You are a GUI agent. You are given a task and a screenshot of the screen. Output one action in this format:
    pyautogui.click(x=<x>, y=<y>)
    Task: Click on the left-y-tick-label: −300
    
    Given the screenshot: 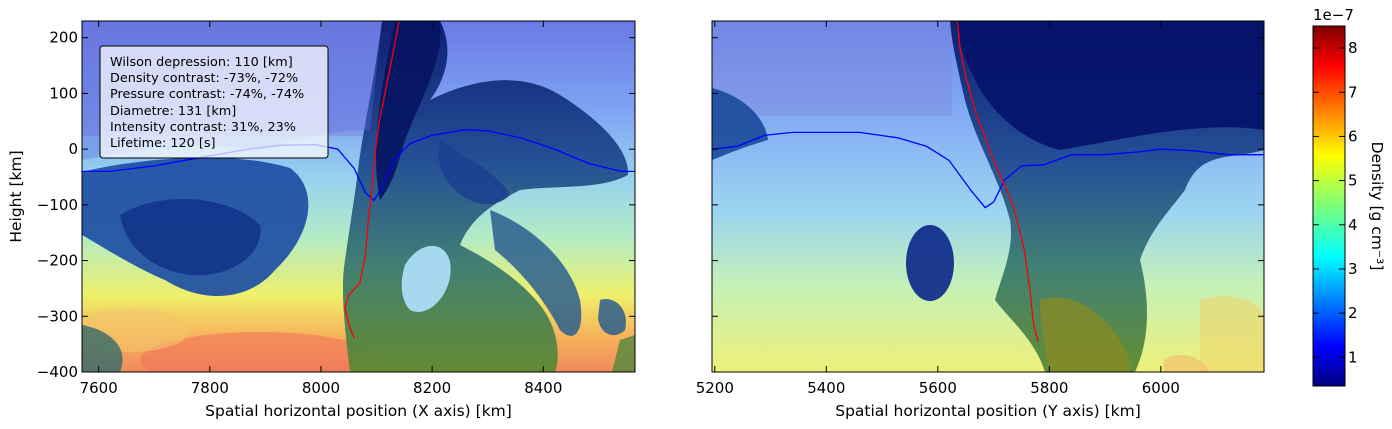 What is the action you would take?
    pyautogui.click(x=57, y=316)
    